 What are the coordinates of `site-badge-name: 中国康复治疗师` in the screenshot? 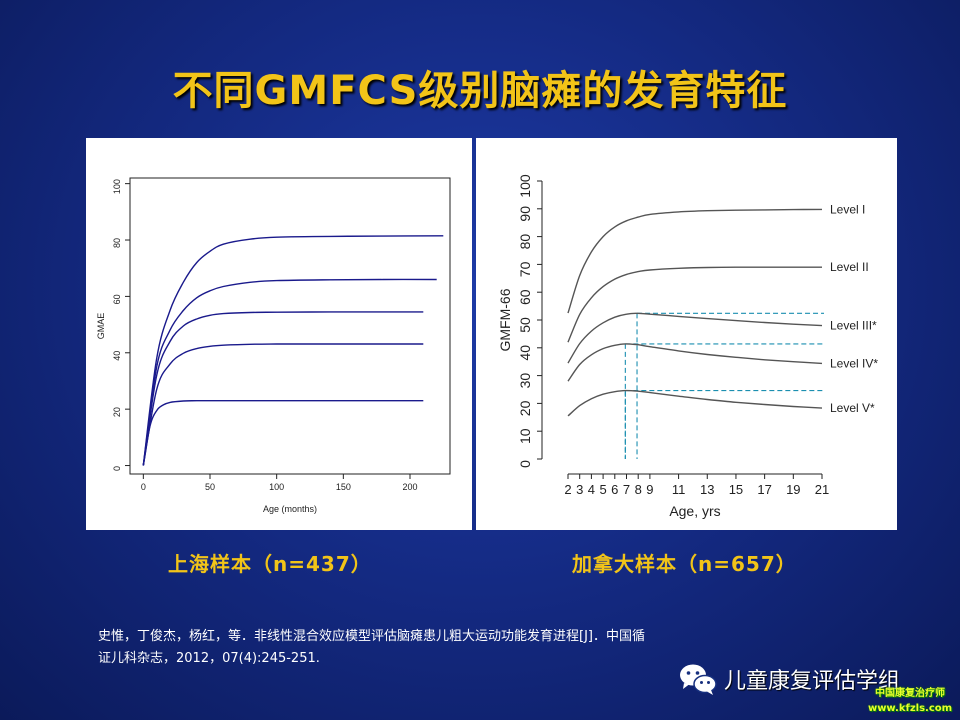 It's located at (910, 693).